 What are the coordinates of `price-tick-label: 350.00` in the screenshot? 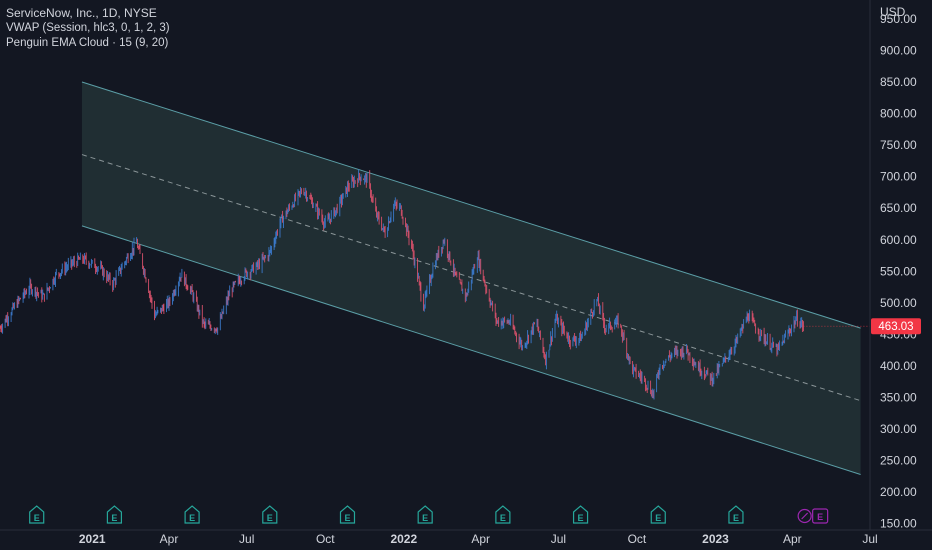 It's located at (898, 398).